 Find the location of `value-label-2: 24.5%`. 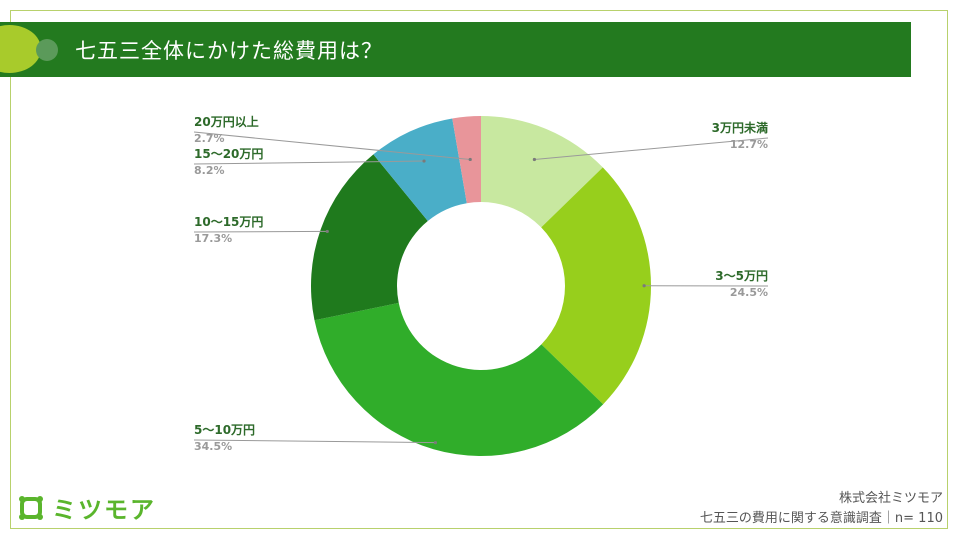

value-label-2: 24.5% is located at coordinates (749, 292).